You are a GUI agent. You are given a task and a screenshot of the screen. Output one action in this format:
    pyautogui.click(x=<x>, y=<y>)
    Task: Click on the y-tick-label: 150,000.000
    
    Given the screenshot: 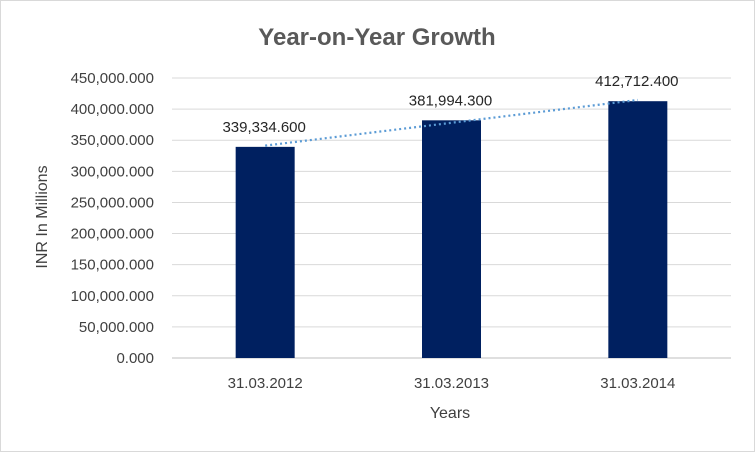 What is the action you would take?
    pyautogui.click(x=112, y=265)
    